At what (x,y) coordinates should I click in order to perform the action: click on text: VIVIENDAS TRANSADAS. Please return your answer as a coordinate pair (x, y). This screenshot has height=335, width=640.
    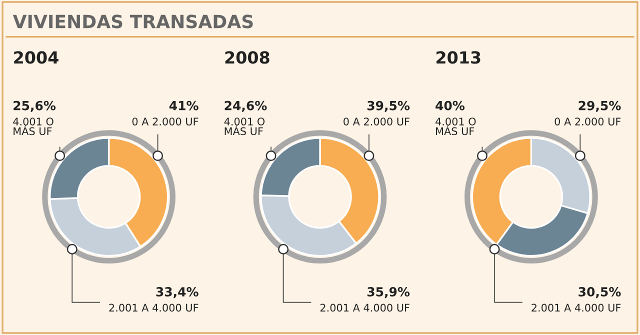
    Looking at the image, I should click on (132, 21).